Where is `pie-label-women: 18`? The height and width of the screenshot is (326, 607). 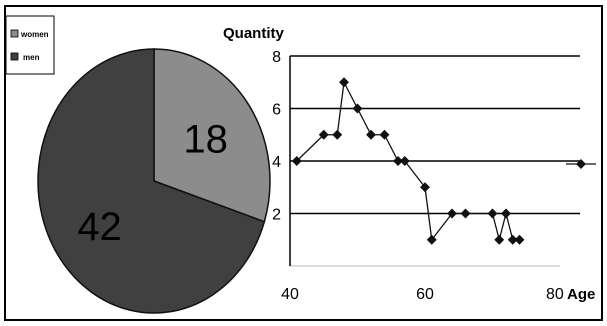 pie-label-women: 18 is located at coordinates (205, 139).